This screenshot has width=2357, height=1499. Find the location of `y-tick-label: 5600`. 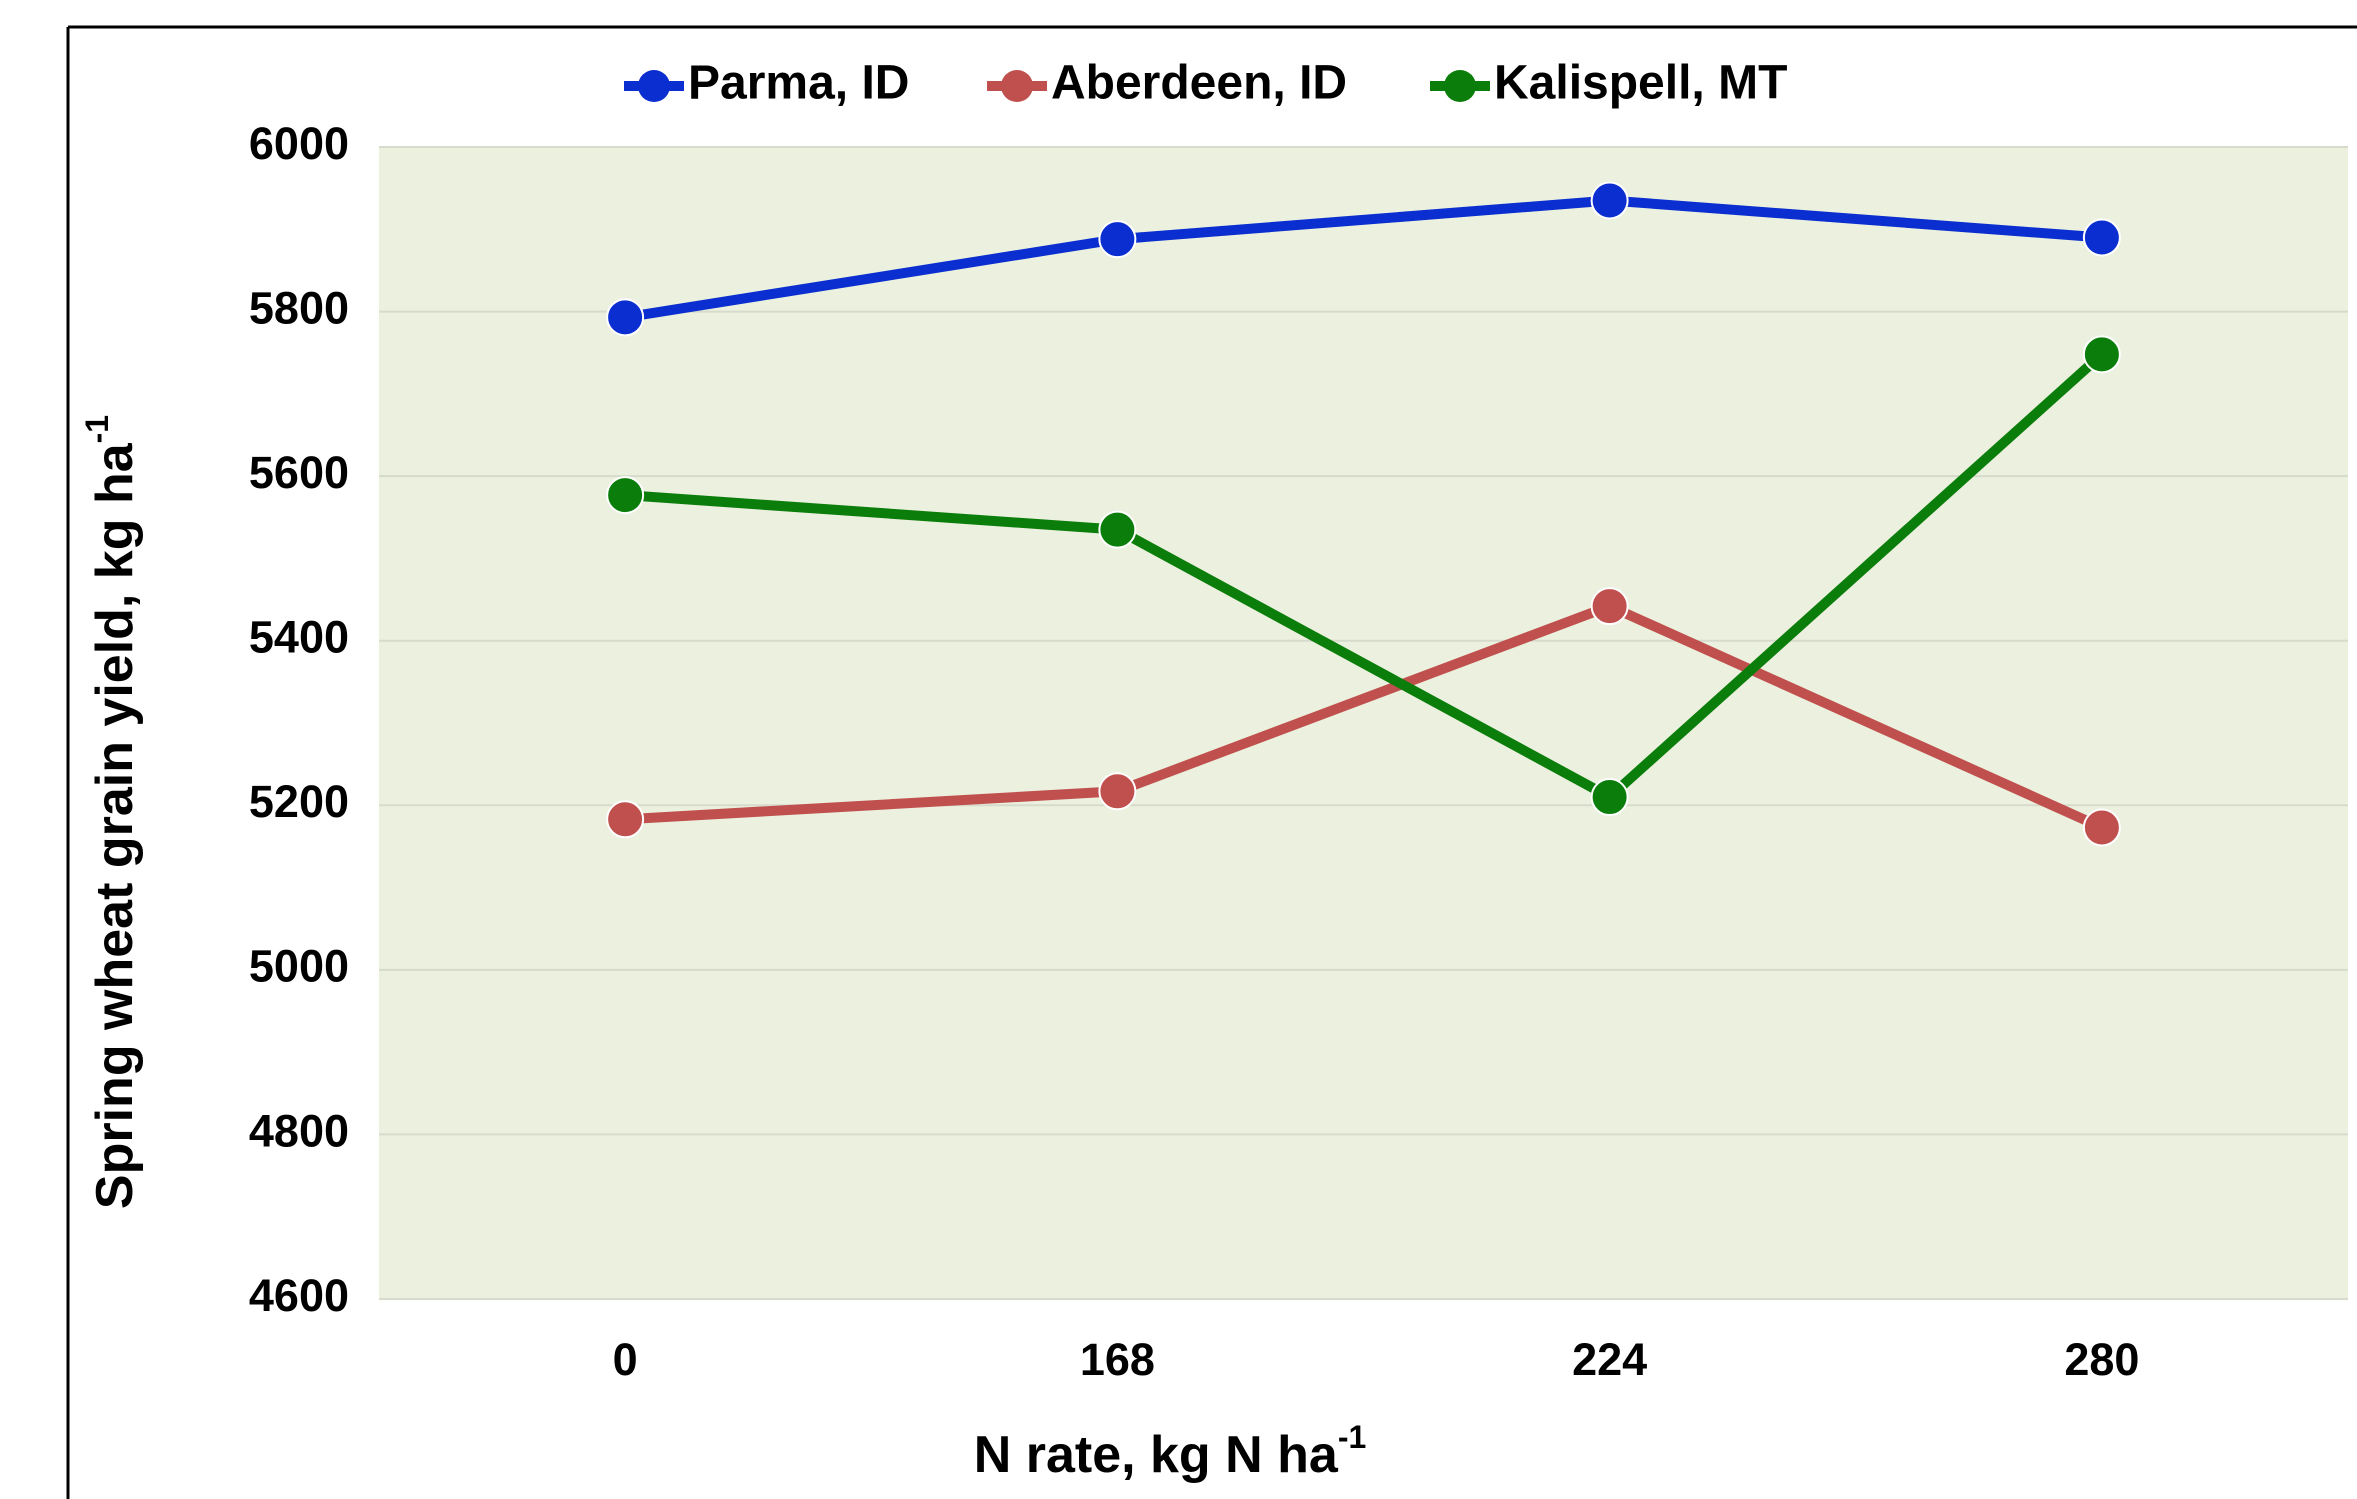

y-tick-label: 5600 is located at coordinates (299, 472).